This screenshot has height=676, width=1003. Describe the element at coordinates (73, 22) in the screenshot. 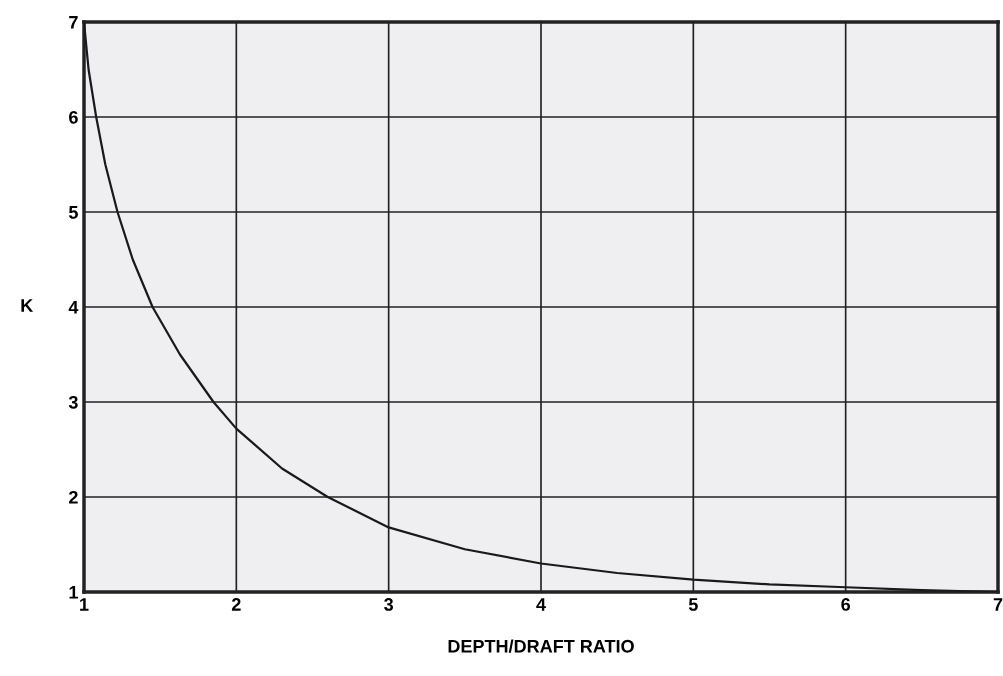

I see `y-tick-label: 7` at that location.